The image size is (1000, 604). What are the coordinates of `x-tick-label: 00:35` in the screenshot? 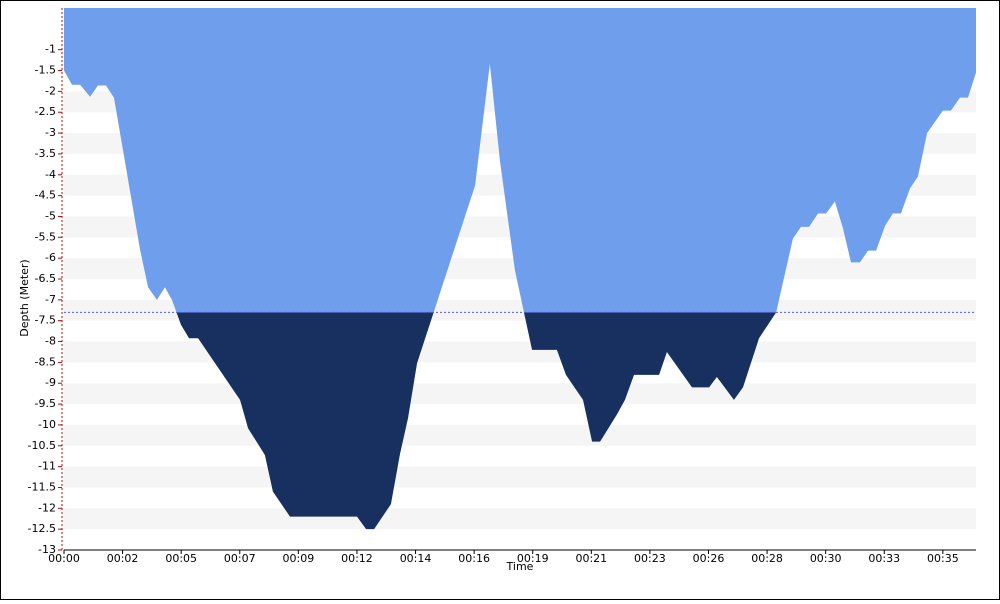 It's located at (943, 558).